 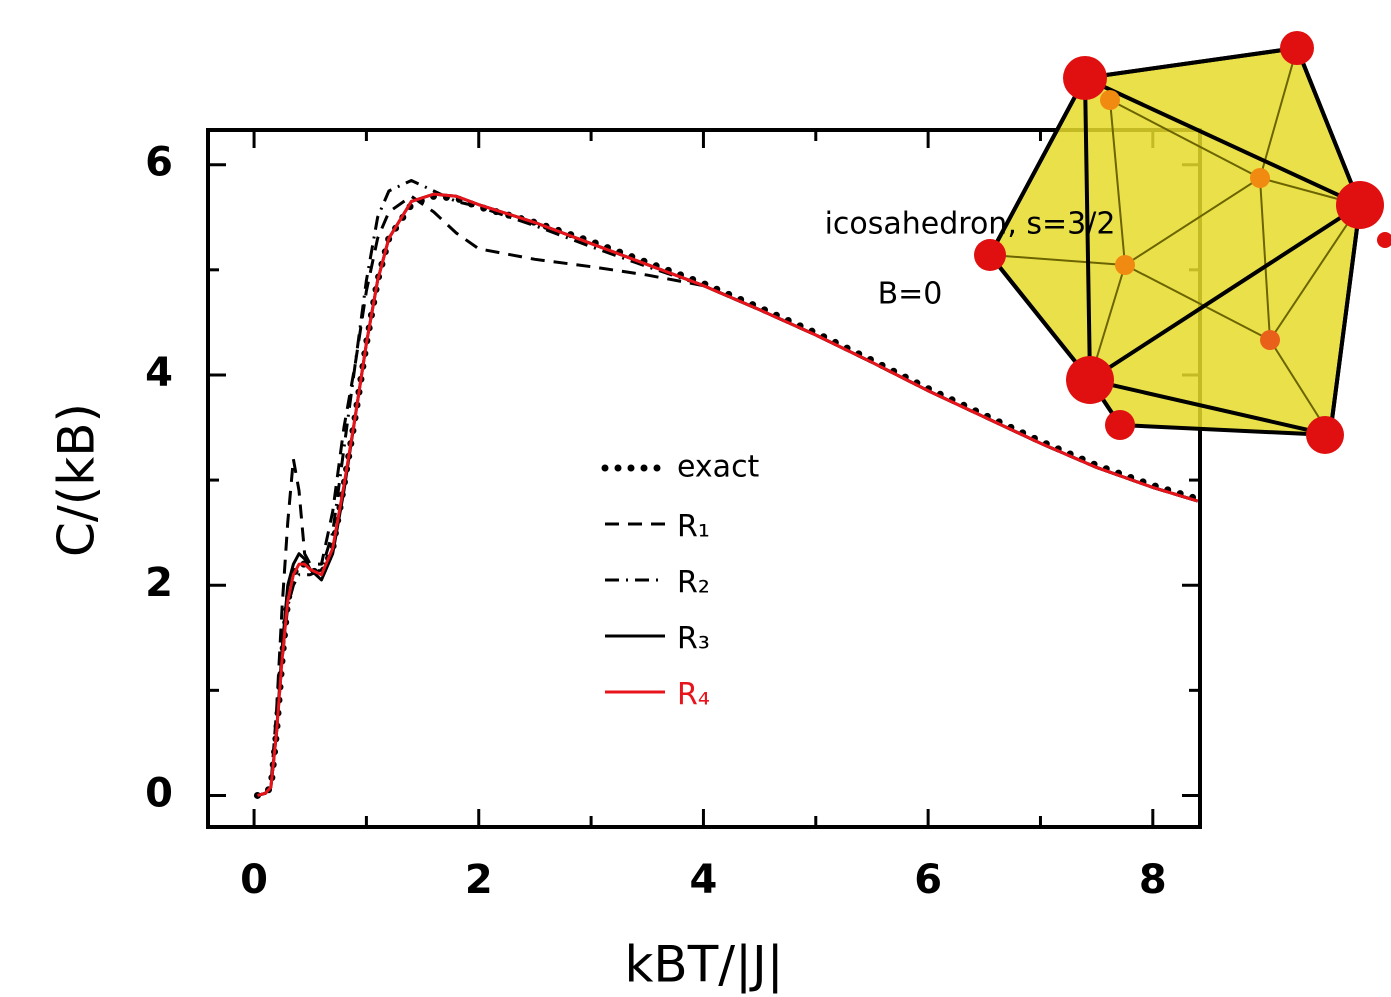 I want to click on x-tick-label: 8, so click(x=1153, y=880).